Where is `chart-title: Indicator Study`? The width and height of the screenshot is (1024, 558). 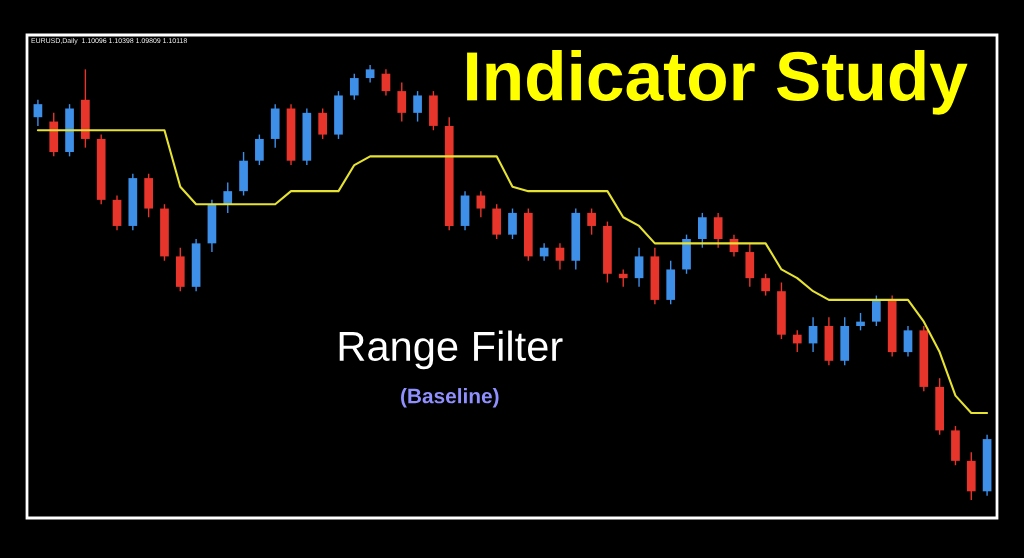 chart-title: Indicator Study is located at coordinates (717, 82).